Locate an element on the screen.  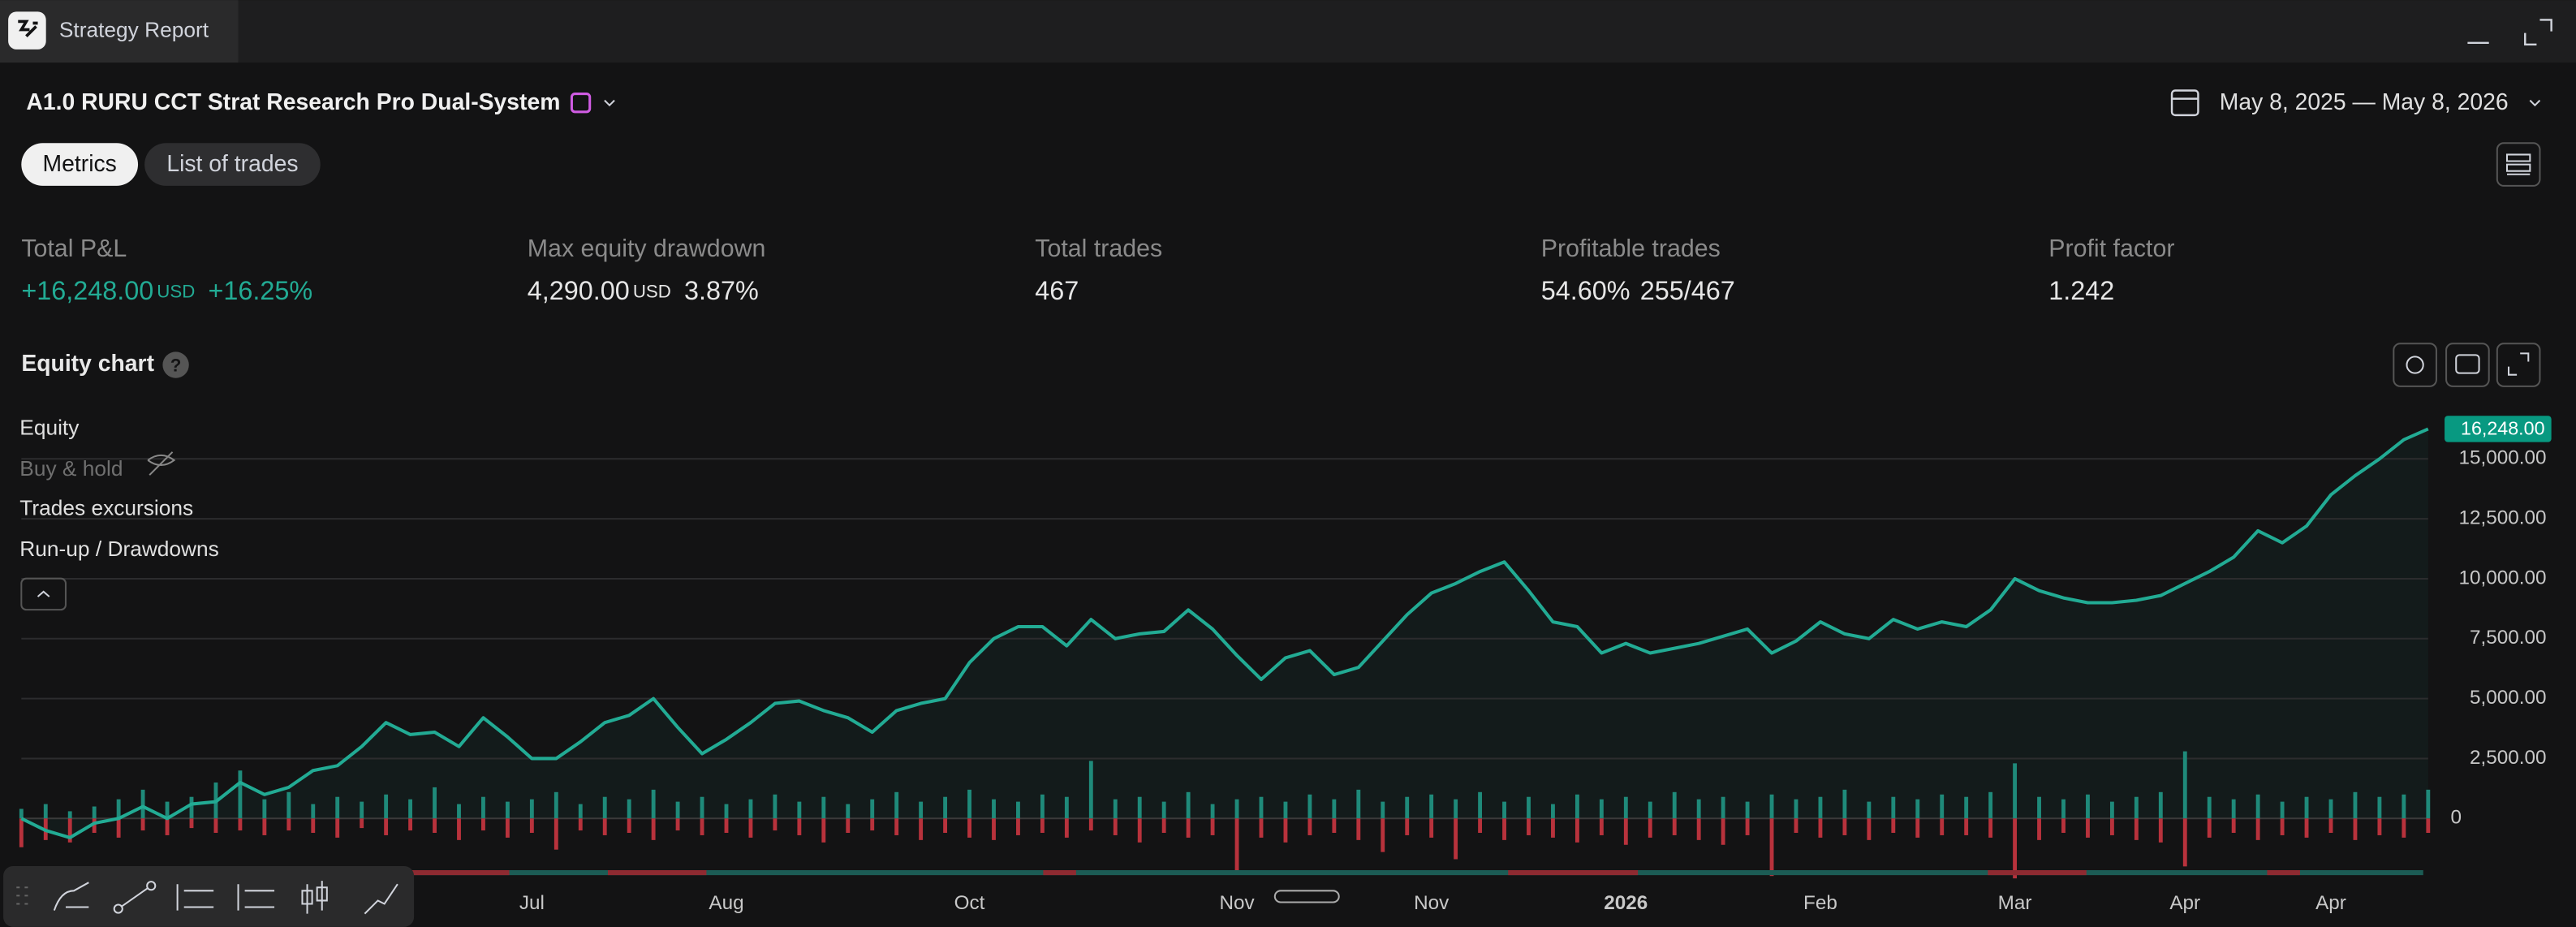
date-range: May 8, 2025 — May 8, 2026 is located at coordinates (2364, 102).